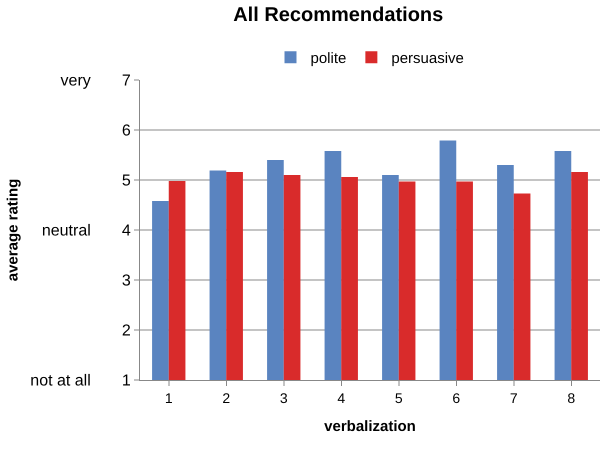 Image resolution: width=615 pixels, height=450 pixels. What do you see at coordinates (86, 231) in the screenshot?
I see `y-tick-label: neutral 4` at bounding box center [86, 231].